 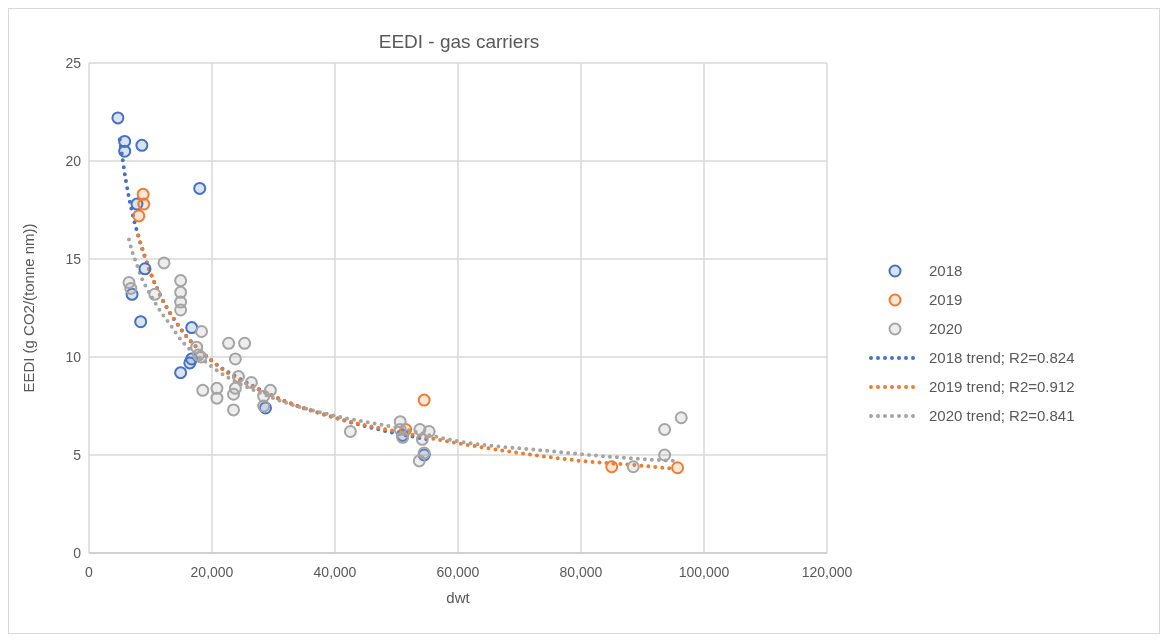 I want to click on y-tick-label: 20, so click(x=73, y=161).